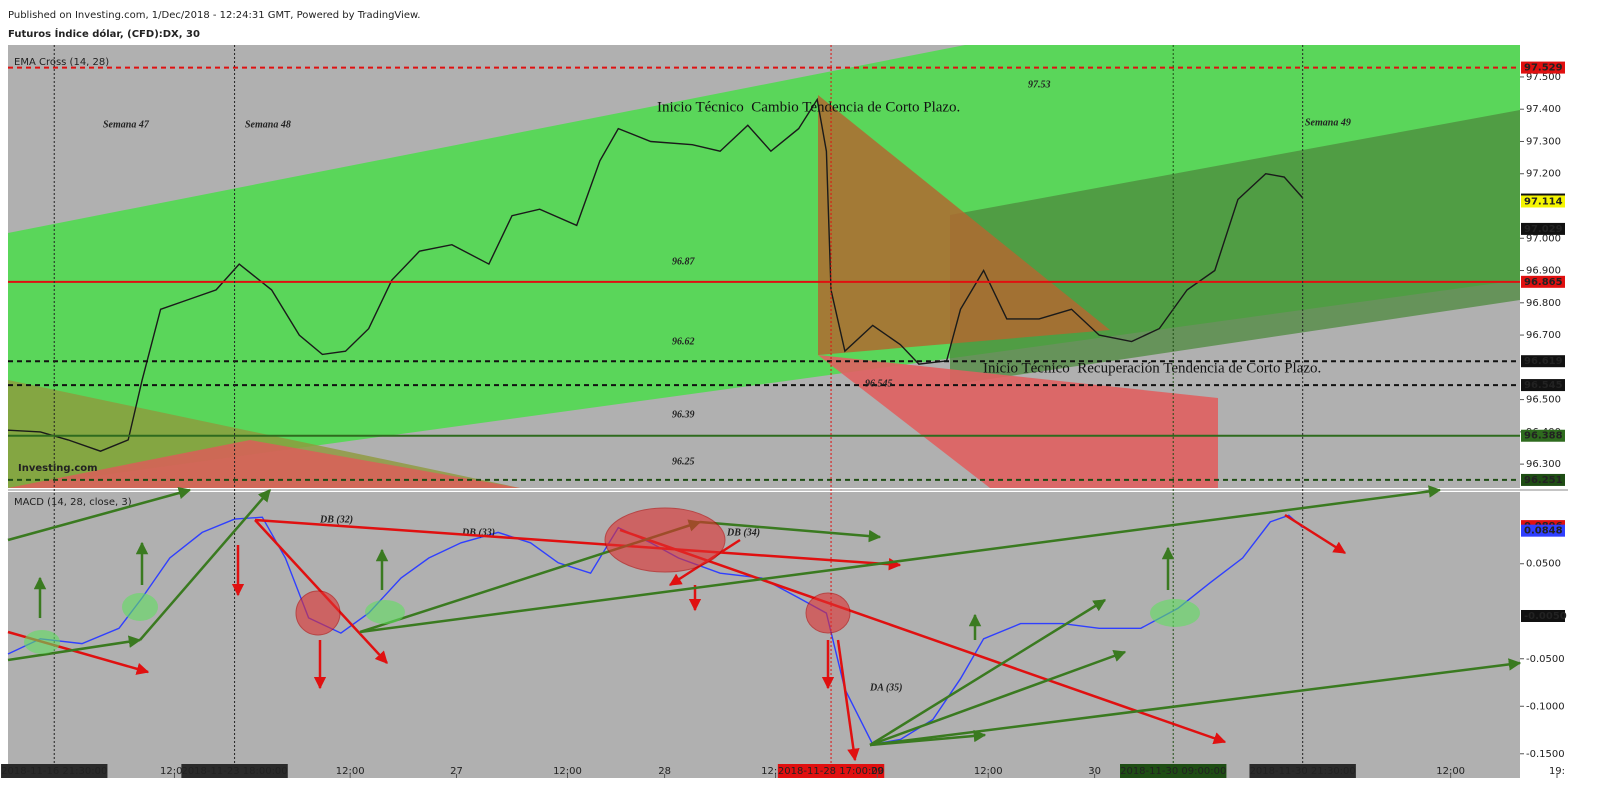 This screenshot has height=798, width=1600. What do you see at coordinates (1543, 303) in the screenshot?
I see `y-tick-label: 96.800` at bounding box center [1543, 303].